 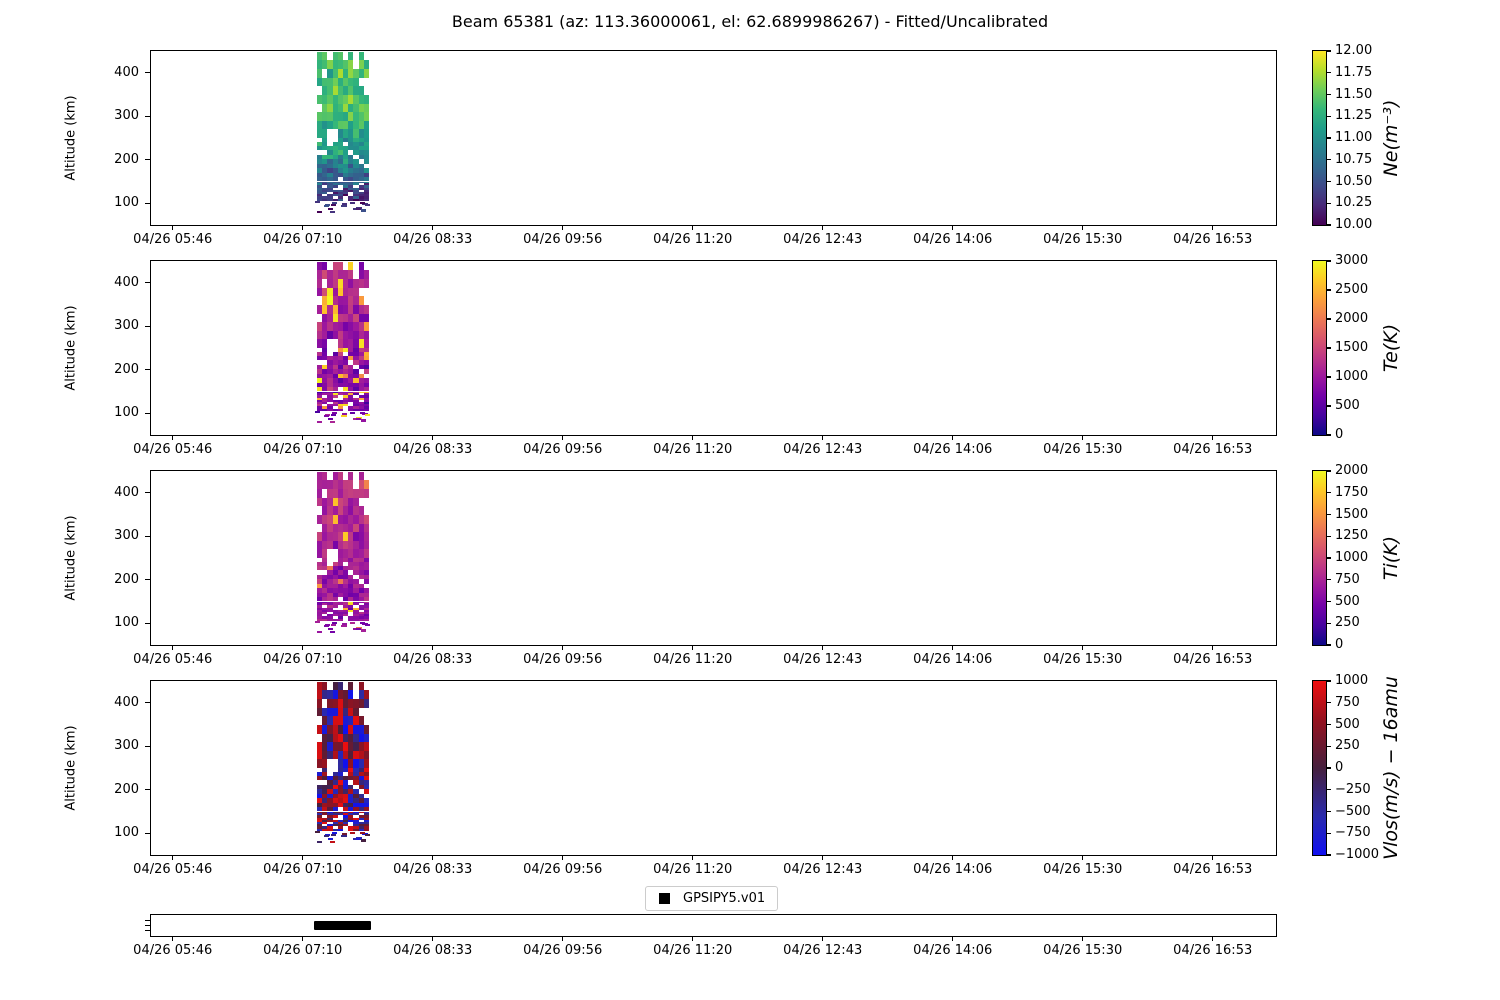 What do you see at coordinates (1391, 768) in the screenshot?
I see `colorbar-axis-label-text: Vlos(m/s) − 16amu` at bounding box center [1391, 768].